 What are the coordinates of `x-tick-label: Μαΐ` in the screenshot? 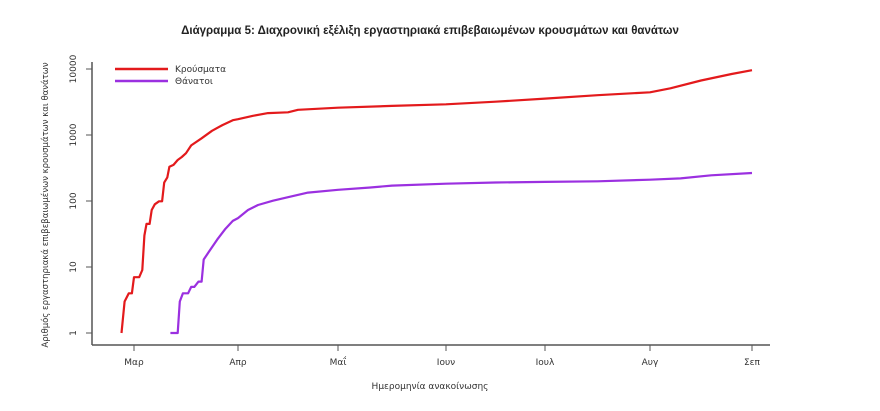 It's located at (338, 362).